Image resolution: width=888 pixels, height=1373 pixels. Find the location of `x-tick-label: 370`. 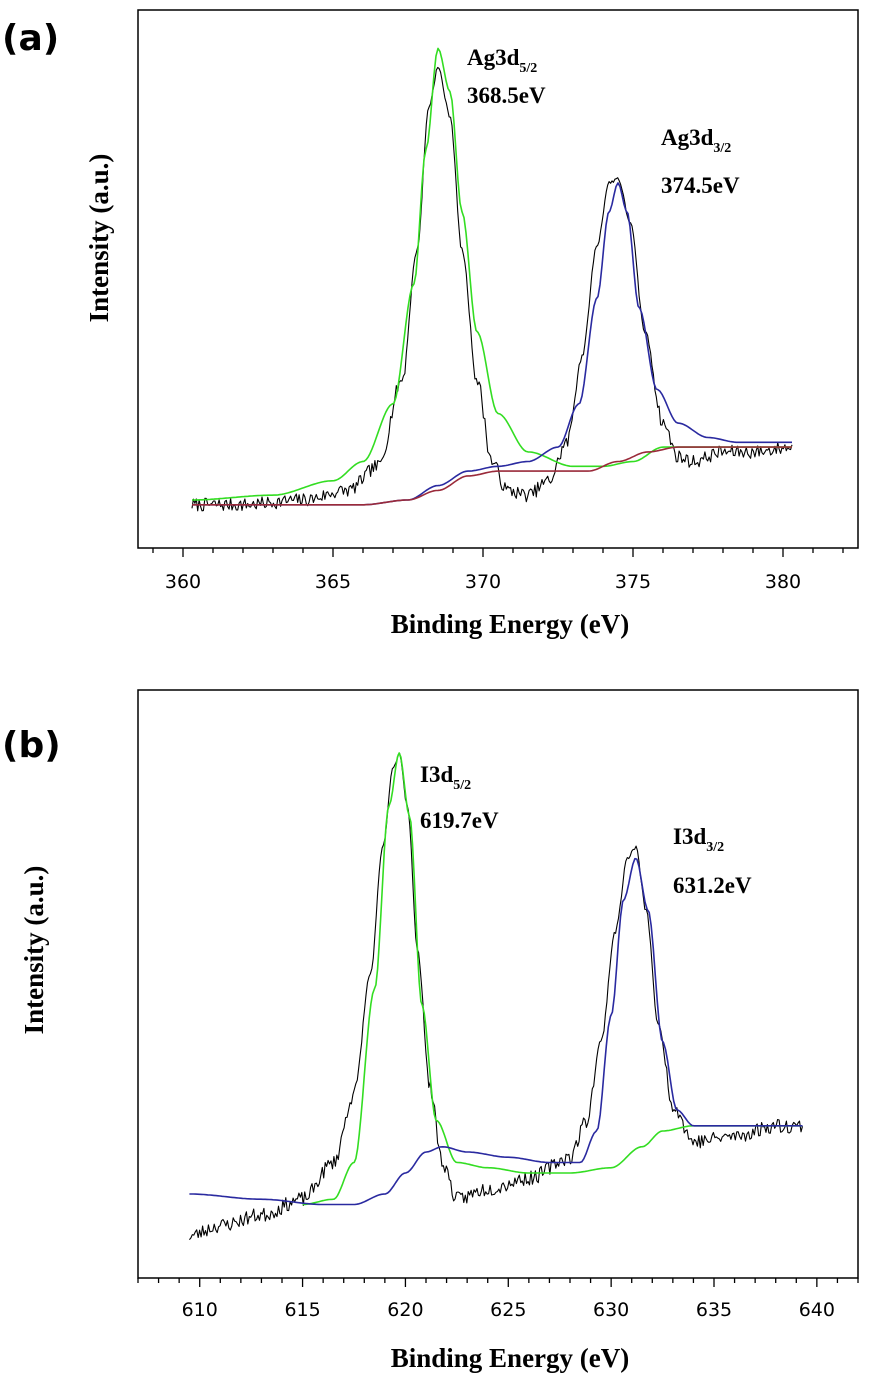

x-tick-label: 370 is located at coordinates (483, 582).